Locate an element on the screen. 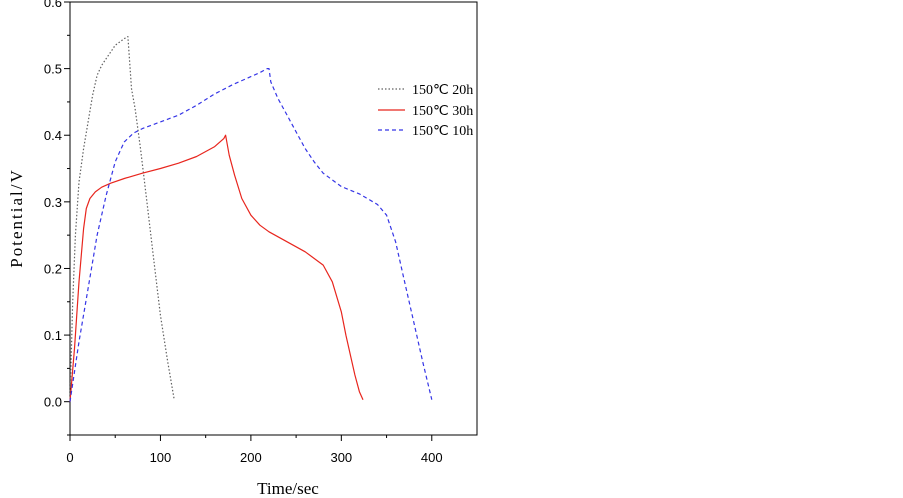 The width and height of the screenshot is (903, 498). y-tick-label: 0.1 is located at coordinates (53, 335).